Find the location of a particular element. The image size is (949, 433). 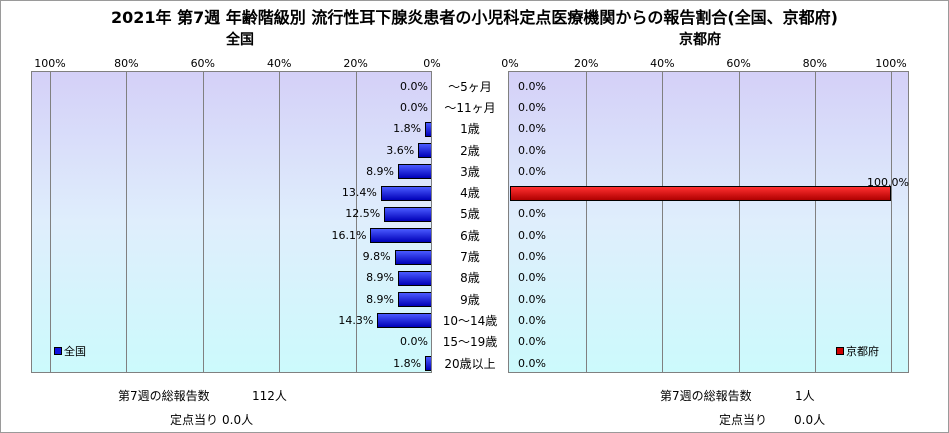

category-label: ～5ヶ月 is located at coordinates (470, 86).